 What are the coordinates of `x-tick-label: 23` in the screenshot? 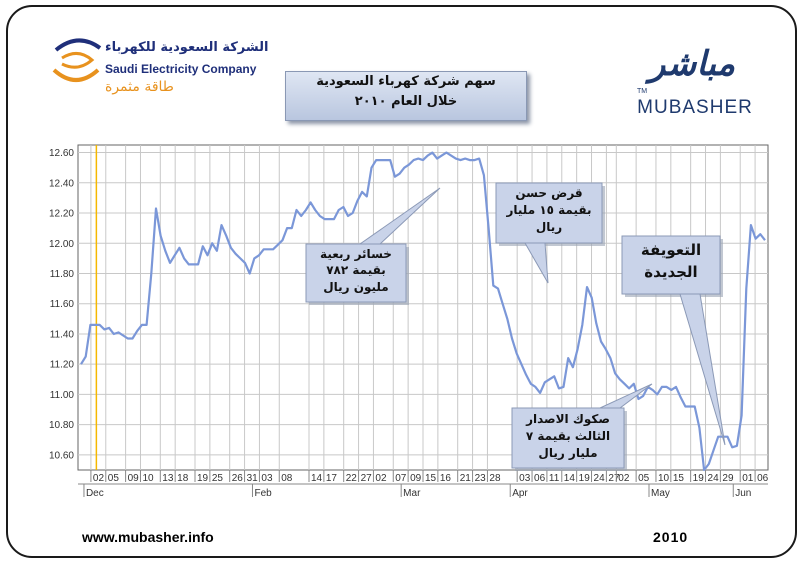 It's located at (481, 478).